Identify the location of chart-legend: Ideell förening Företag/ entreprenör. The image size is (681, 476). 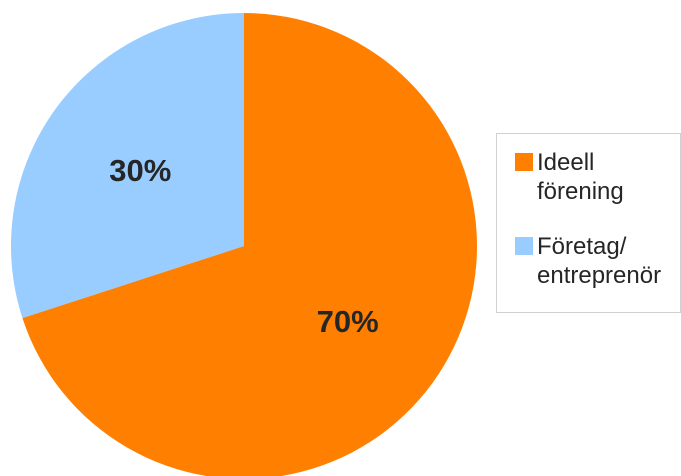
(588, 223).